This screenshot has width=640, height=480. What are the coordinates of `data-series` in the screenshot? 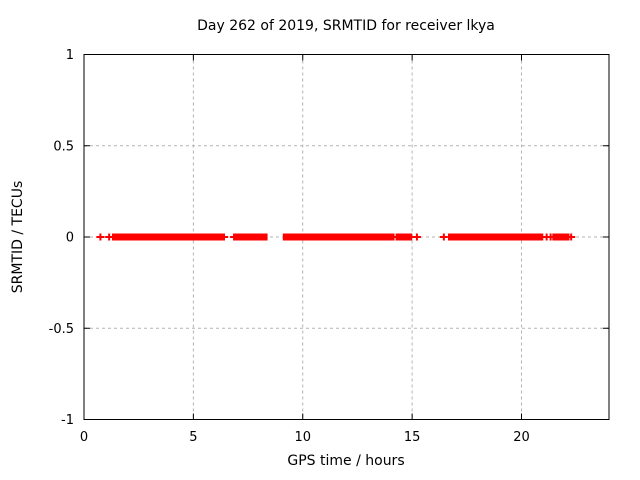 It's located at (336, 237).